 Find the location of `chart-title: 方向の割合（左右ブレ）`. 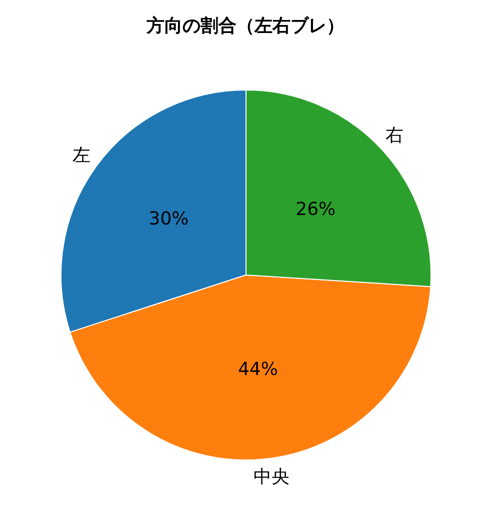

chart-title: 方向の割合（左右ブレ） is located at coordinates (245, 26).